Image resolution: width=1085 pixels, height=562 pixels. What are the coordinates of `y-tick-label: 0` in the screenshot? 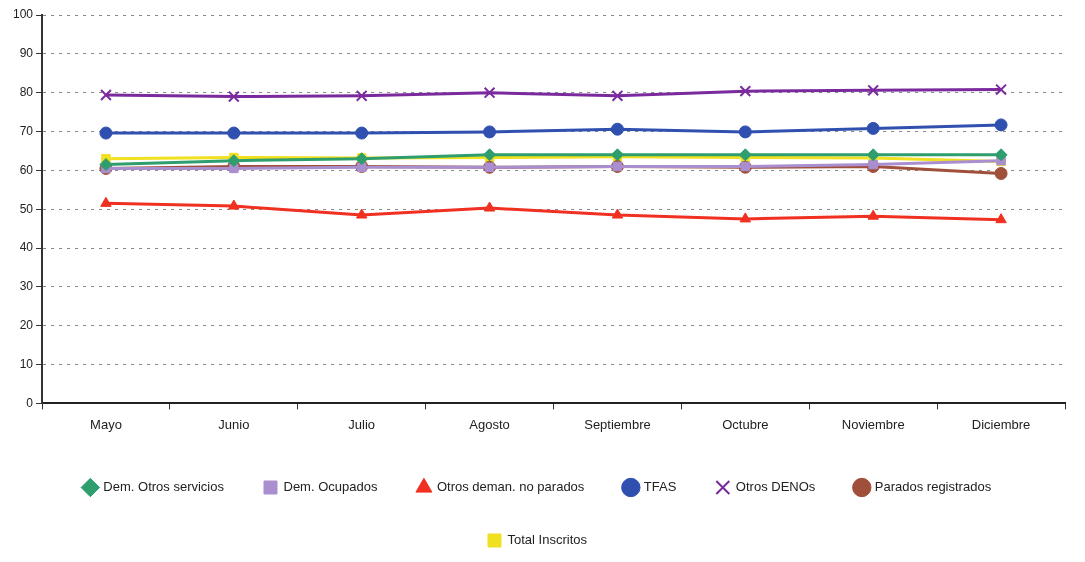 It's located at (30, 402).